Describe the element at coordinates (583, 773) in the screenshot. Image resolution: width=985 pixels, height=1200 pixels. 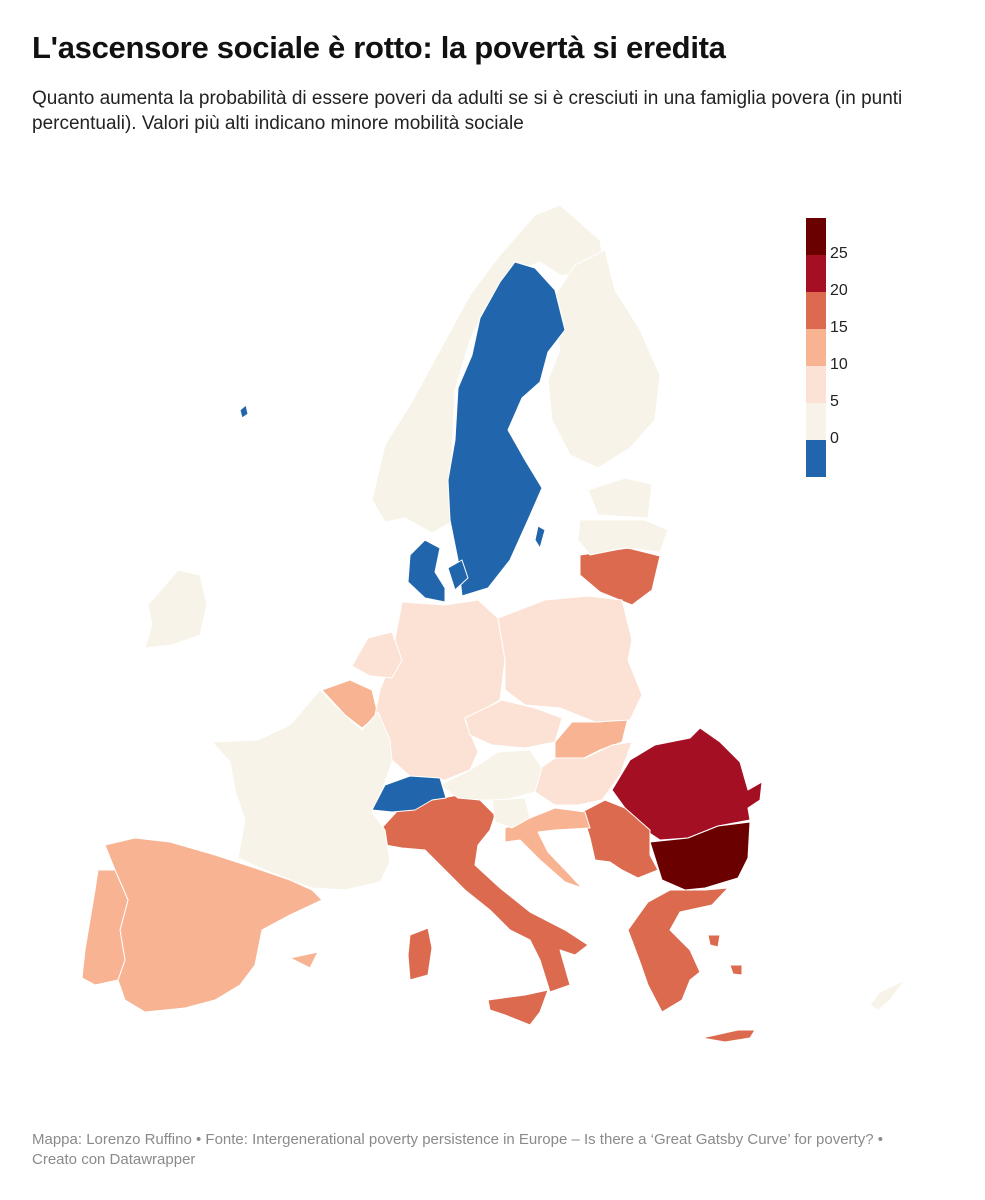
I see `region-hungary` at that location.